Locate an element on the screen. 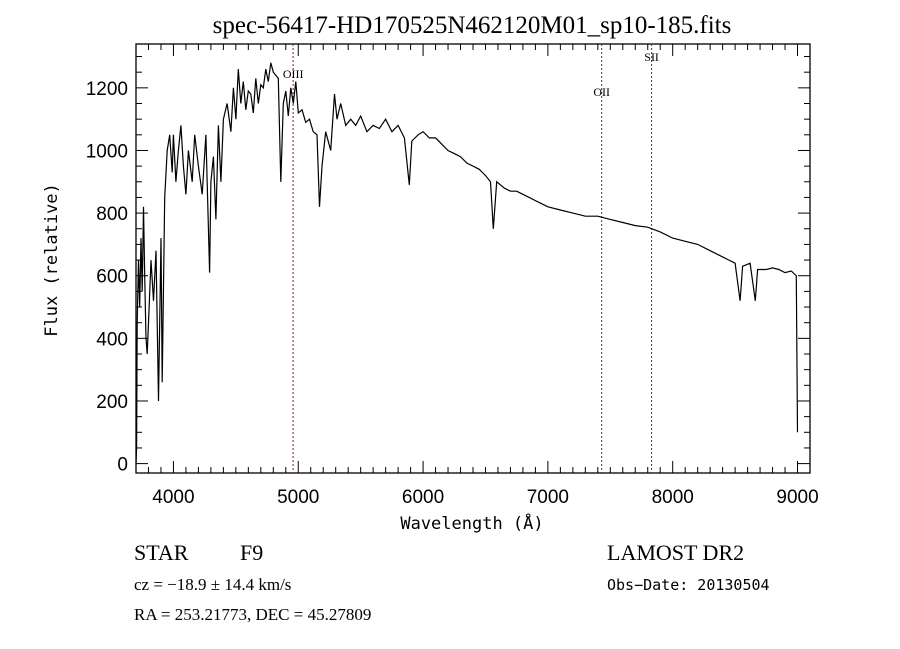 This screenshot has width=900, height=649. x-tick-label: 6000 is located at coordinates (423, 497).